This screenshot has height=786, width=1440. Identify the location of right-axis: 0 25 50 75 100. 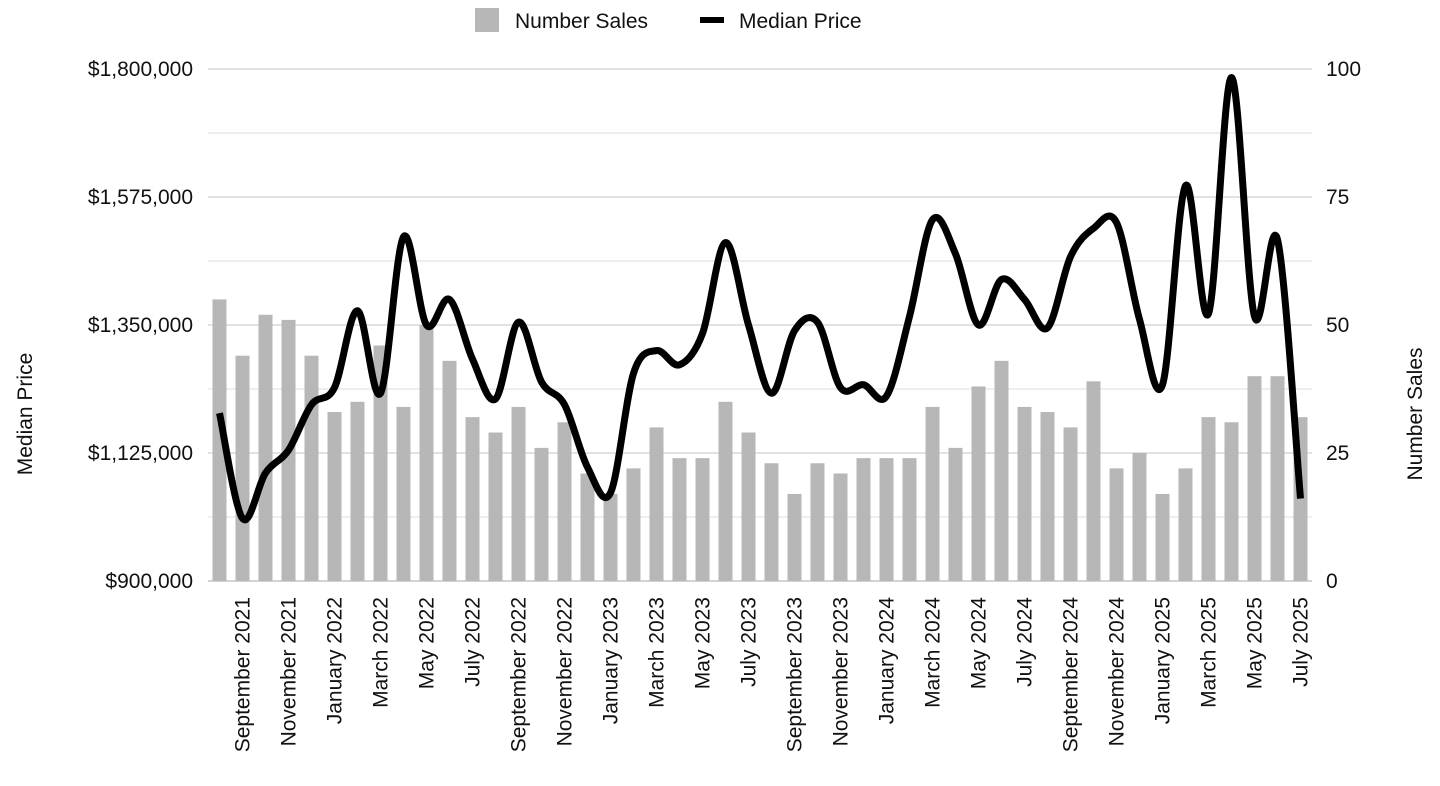
(1343, 325).